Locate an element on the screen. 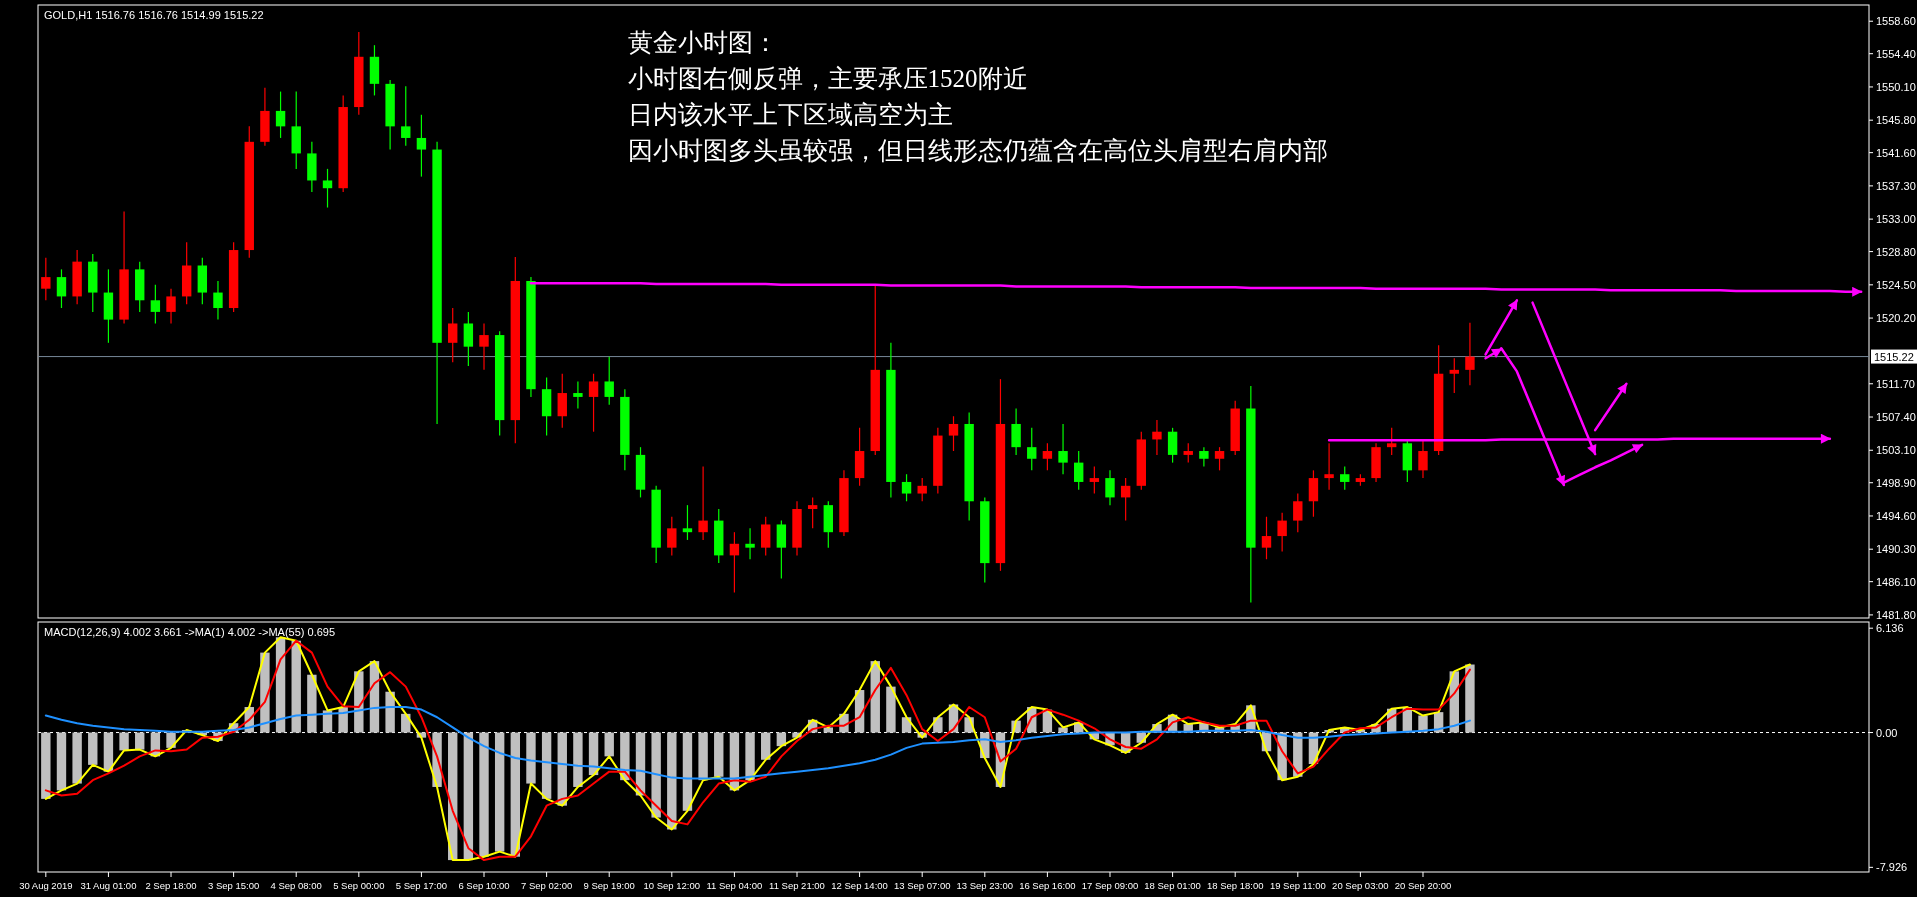 This screenshot has height=897, width=1917. annotation: 因小时图多头虽较强，但日线形态仍蕴含在高位头肩型右肩内部 is located at coordinates (977, 150).